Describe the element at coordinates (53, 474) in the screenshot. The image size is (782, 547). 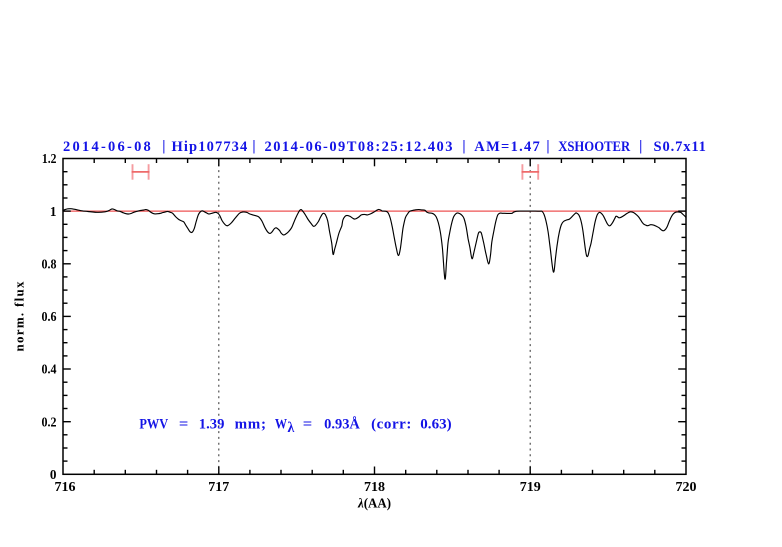
I see `svg-text: 0` at that location.